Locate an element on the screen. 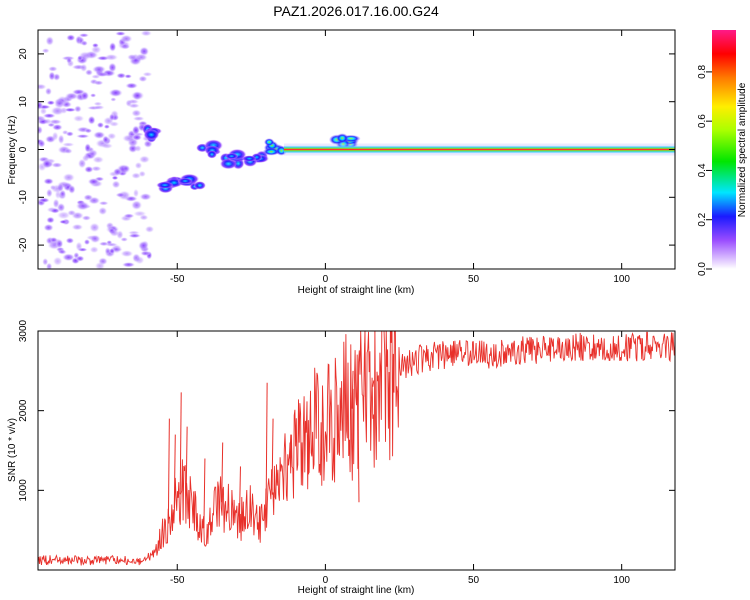  snr-ytick-label: 1000 is located at coordinates (23, 490).